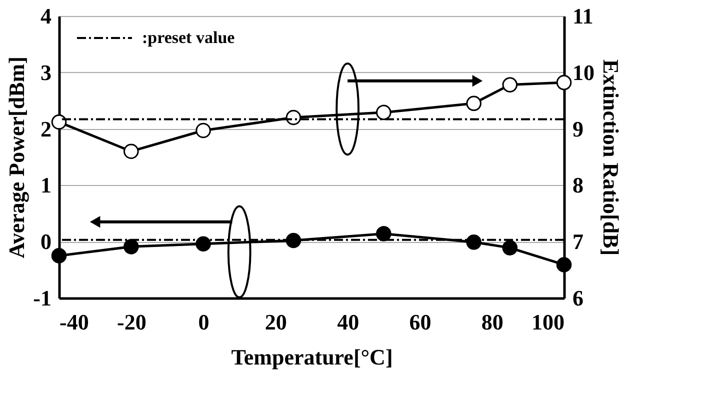 This screenshot has width=715, height=412. I want to click on x-tick-label: -20, so click(131, 322).